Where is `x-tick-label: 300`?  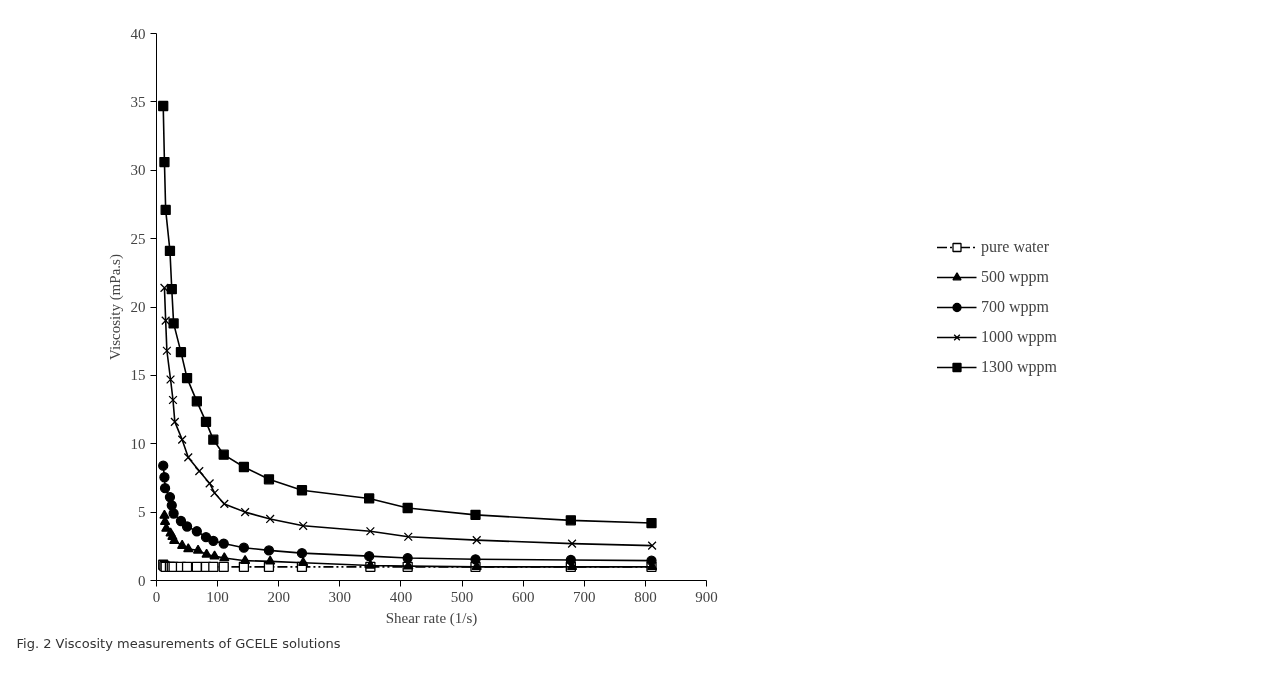 x-tick-label: 300 is located at coordinates (340, 596).